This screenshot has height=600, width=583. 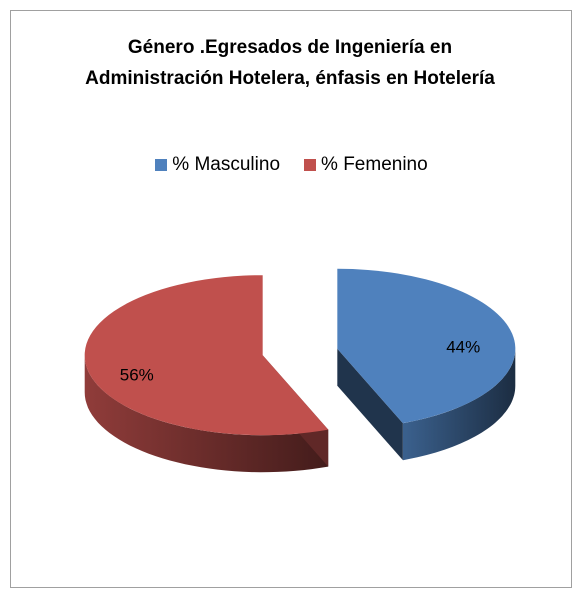 I want to click on legend-item: % Masculino, so click(x=217, y=165).